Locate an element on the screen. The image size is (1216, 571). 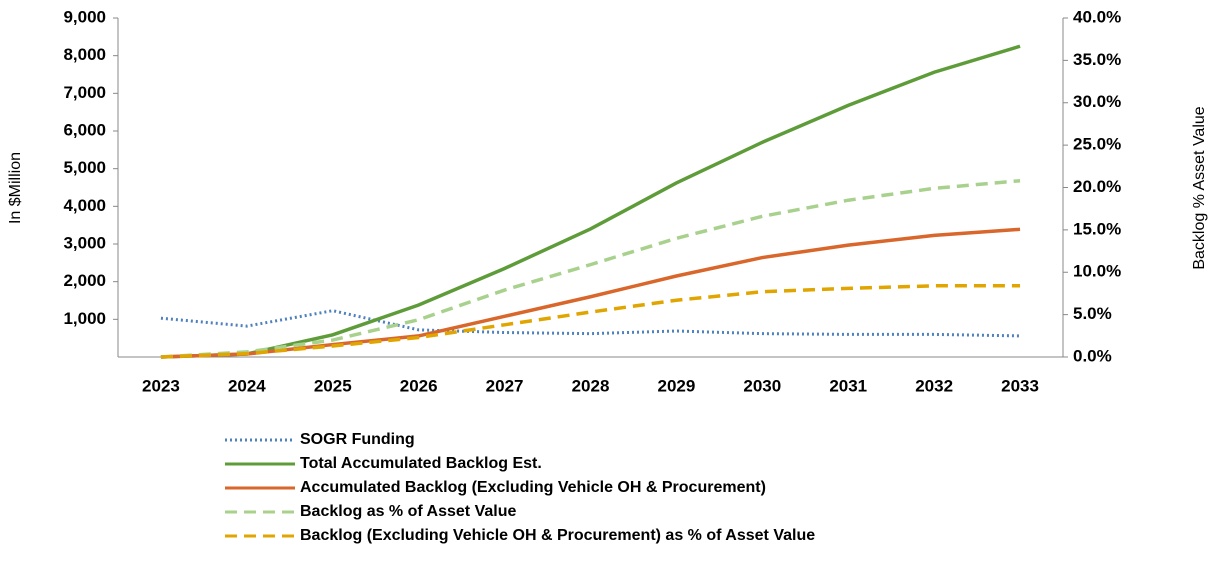
y2-tick-label: 10.0% is located at coordinates (1097, 271).